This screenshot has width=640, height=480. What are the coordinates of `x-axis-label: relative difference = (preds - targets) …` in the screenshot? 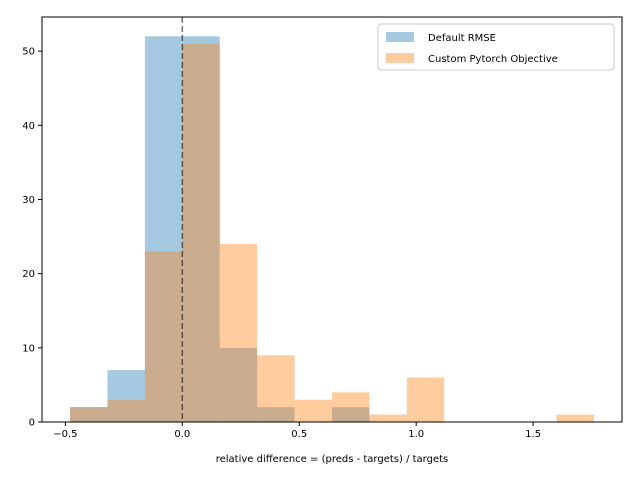 It's located at (332, 459).